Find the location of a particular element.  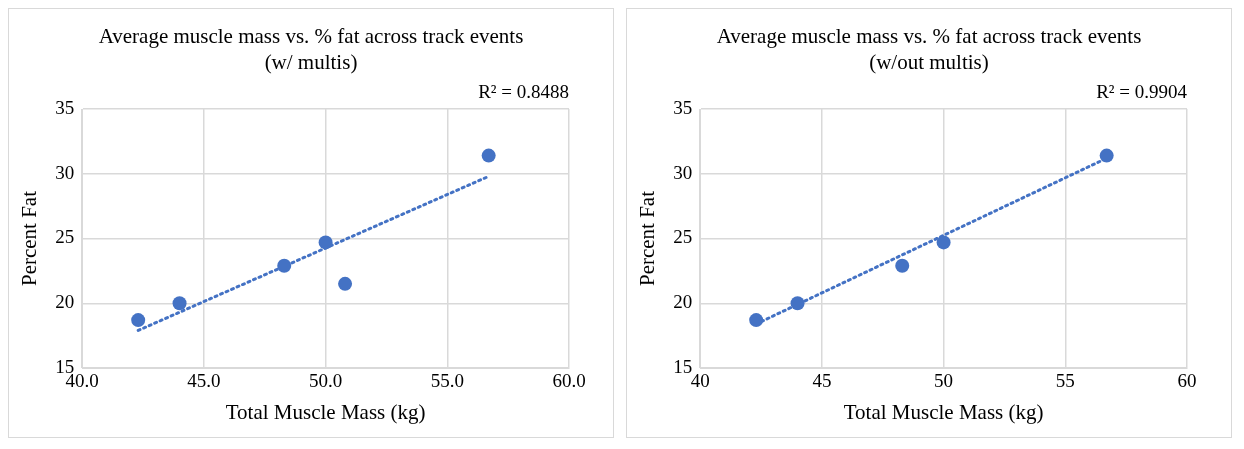

text: R² = 0.9904 is located at coordinates (1142, 92).